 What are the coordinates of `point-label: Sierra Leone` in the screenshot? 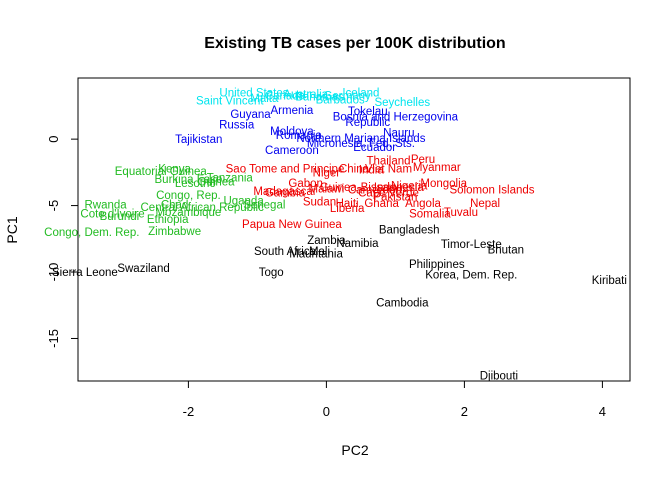 It's located at (85, 273).